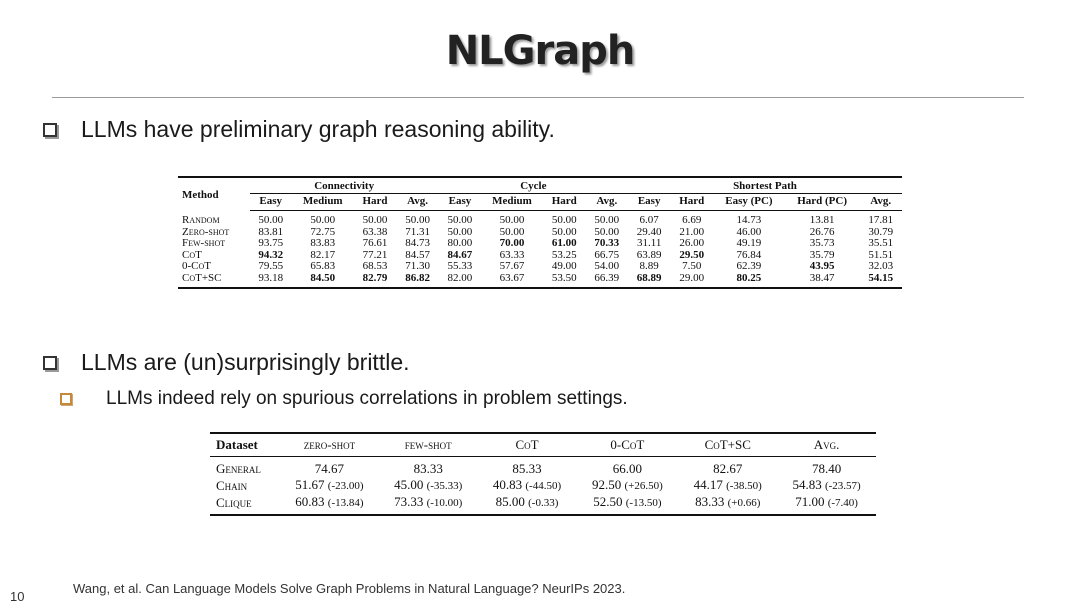  Describe the element at coordinates (607, 243) in the screenshot. I see `value-cell: 70.33` at that location.